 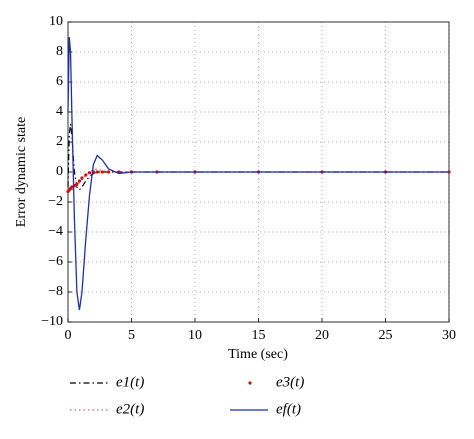 I want to click on legend-marker, so click(x=250, y=383).